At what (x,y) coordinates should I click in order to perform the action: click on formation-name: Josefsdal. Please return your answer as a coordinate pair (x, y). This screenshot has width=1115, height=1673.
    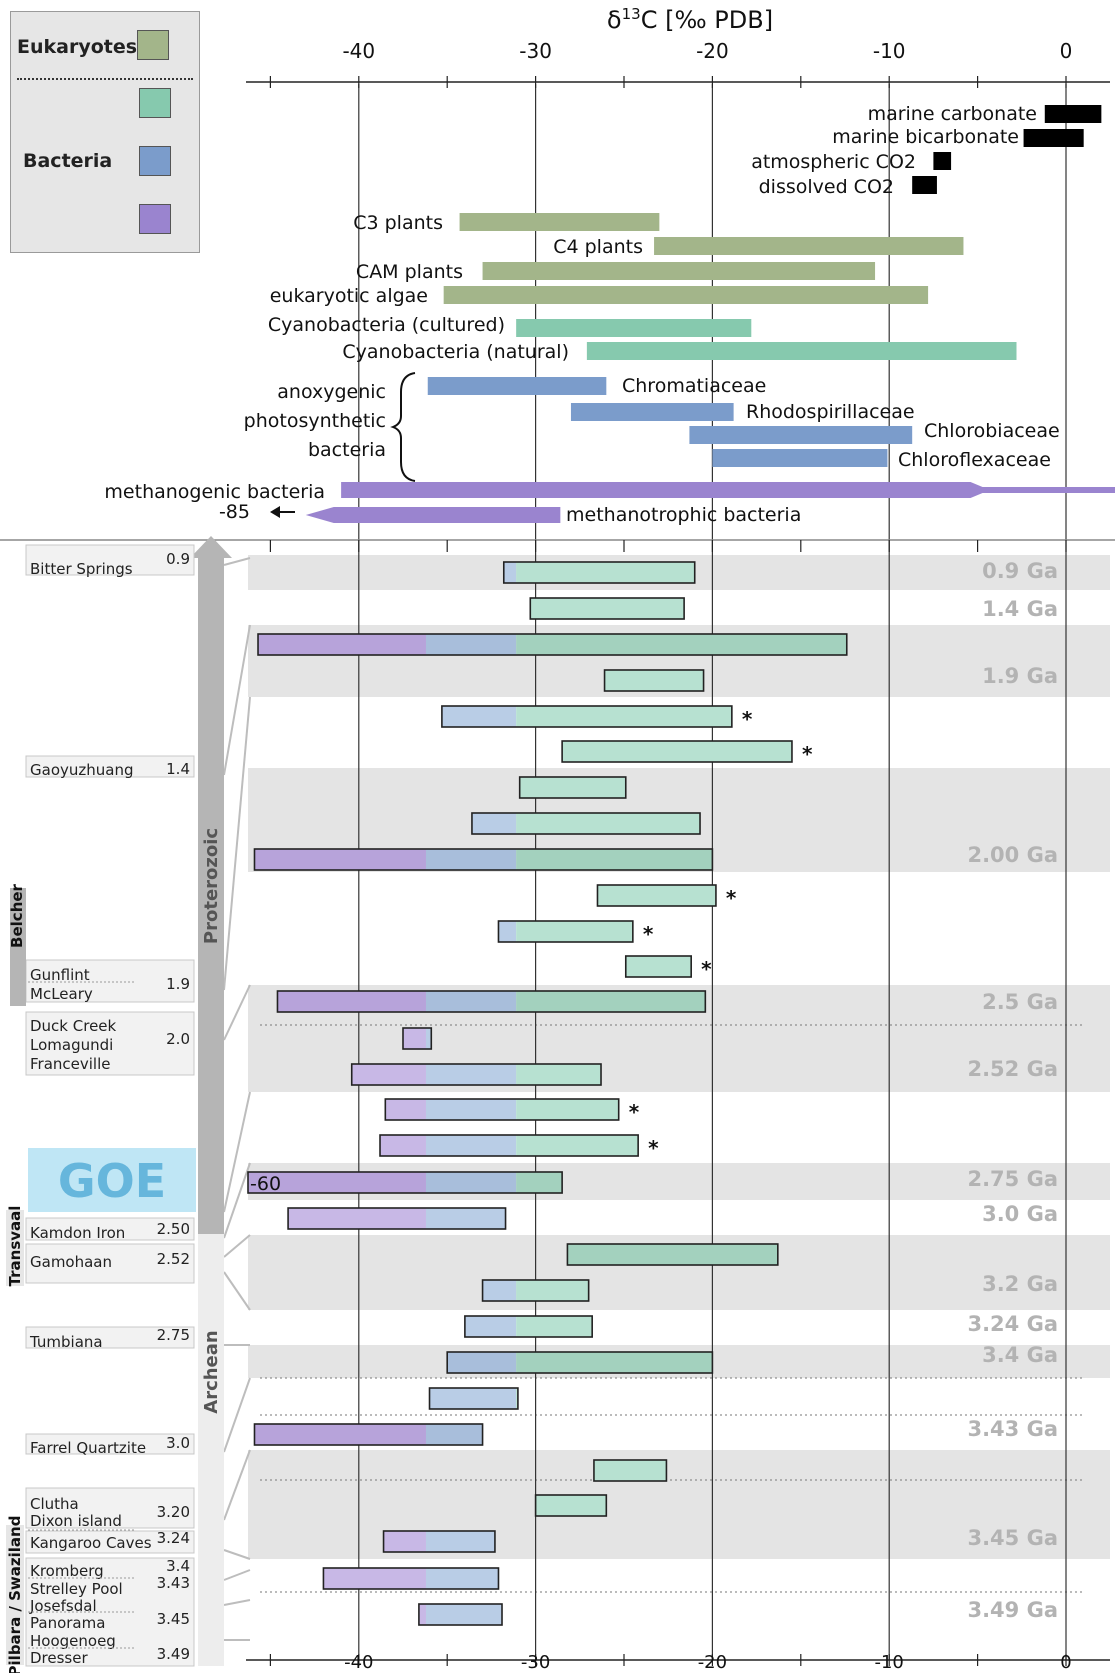
    Looking at the image, I should click on (63, 1606).